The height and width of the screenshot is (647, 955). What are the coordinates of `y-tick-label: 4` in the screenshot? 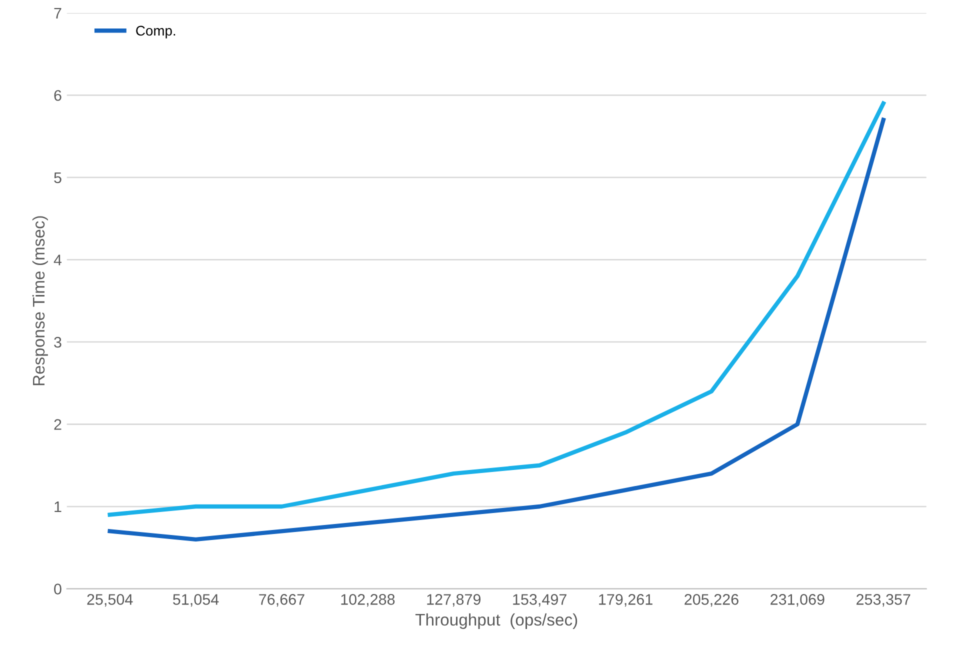 It's located at (58, 260).